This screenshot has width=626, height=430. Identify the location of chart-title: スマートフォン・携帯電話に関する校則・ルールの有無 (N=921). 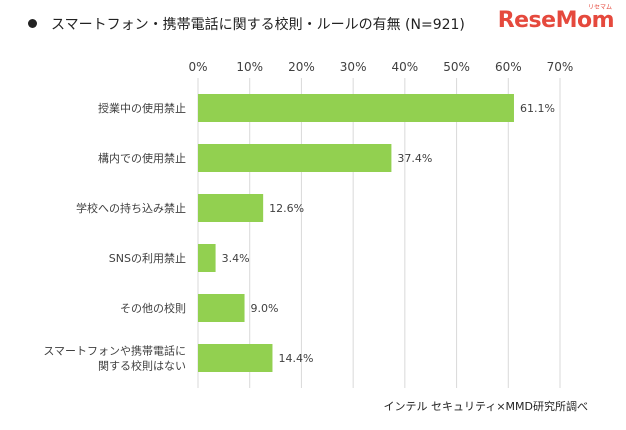
(258, 25).